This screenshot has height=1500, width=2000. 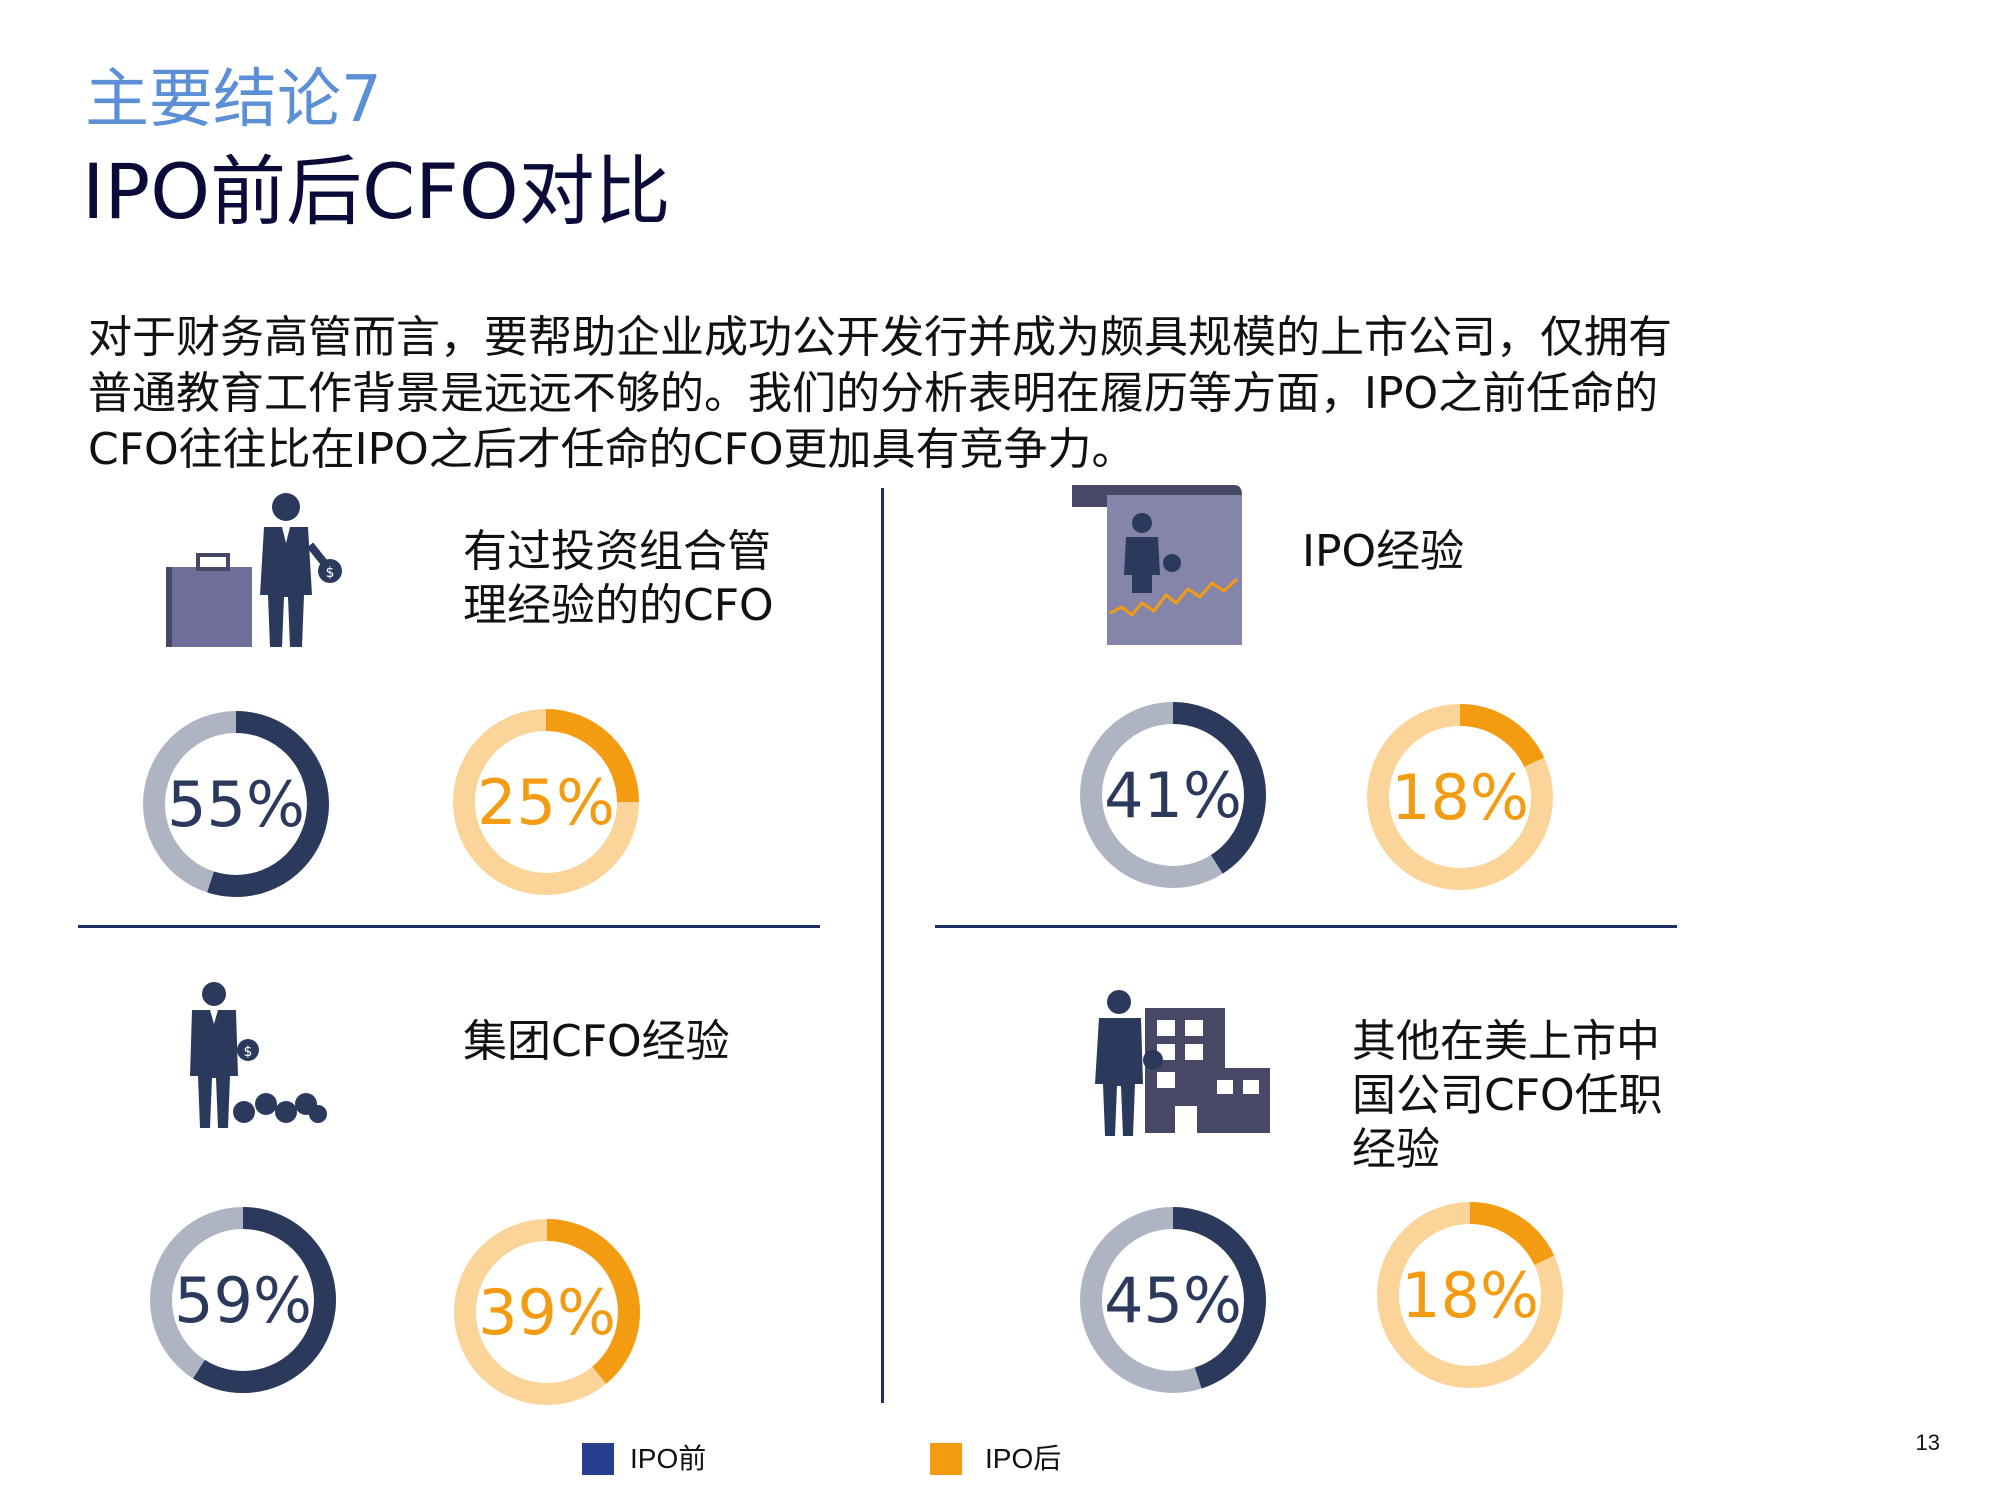 I want to click on slide-title: IPO前后CFO对比, so click(x=376, y=191).